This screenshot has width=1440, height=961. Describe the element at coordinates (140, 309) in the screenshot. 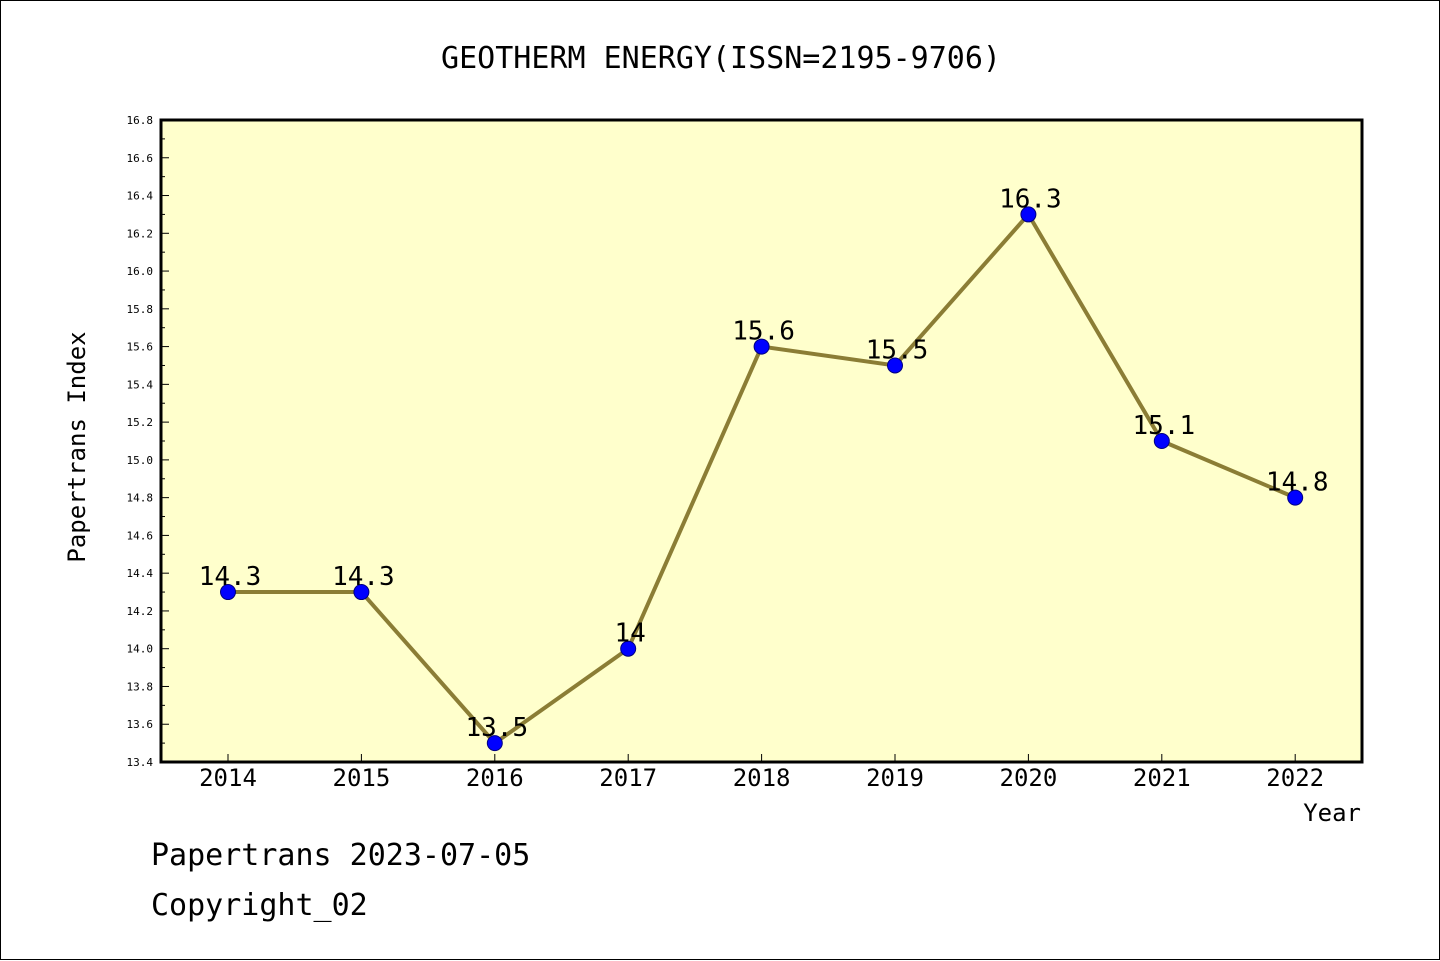

I see `y-tick-label: 15.8` at that location.